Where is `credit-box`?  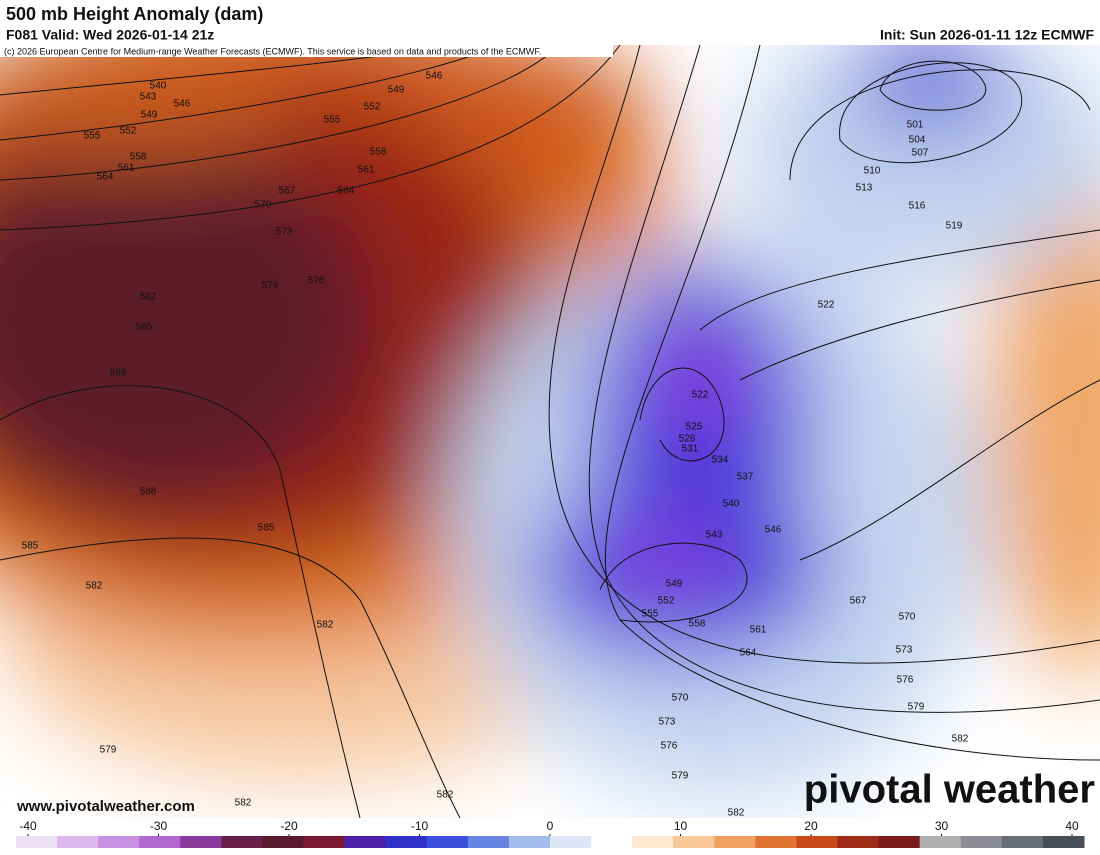 credit-box is located at coordinates (306, 51).